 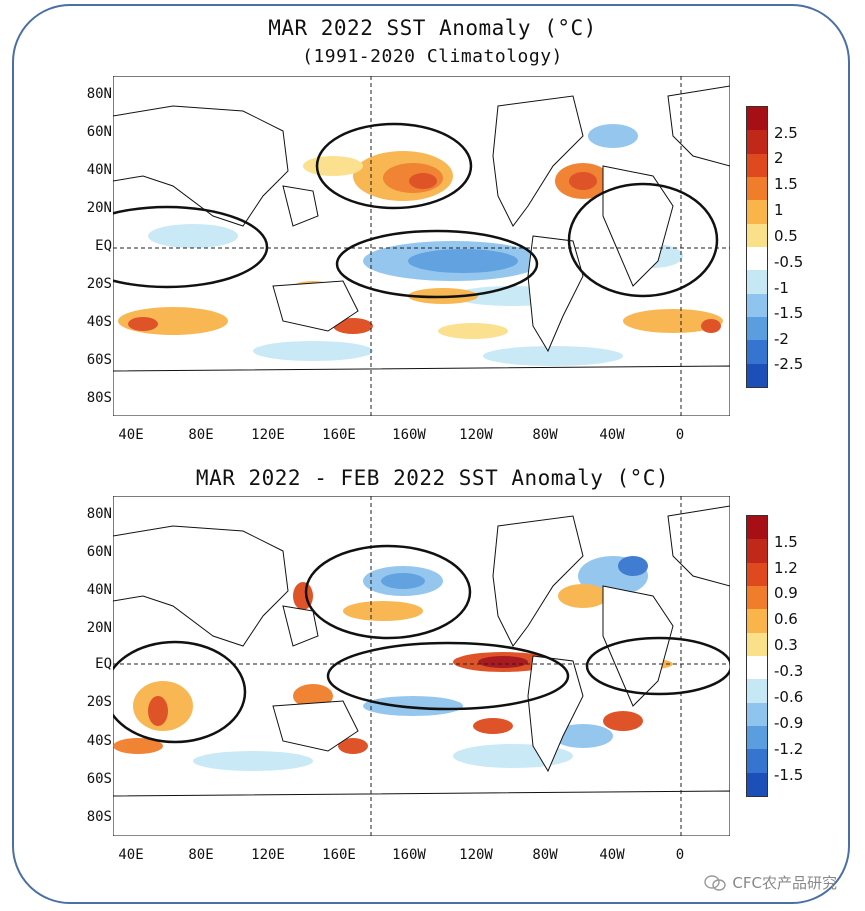 I want to click on colorbar-label: -2.5, so click(x=789, y=364).